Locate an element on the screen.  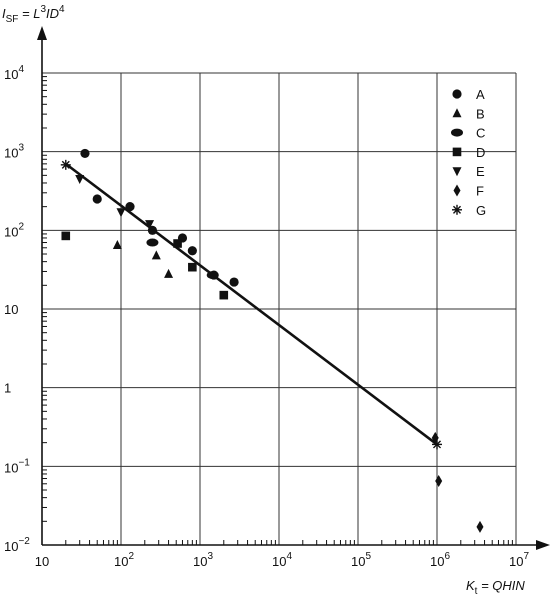
legend-marker-g is located at coordinates (457, 209).